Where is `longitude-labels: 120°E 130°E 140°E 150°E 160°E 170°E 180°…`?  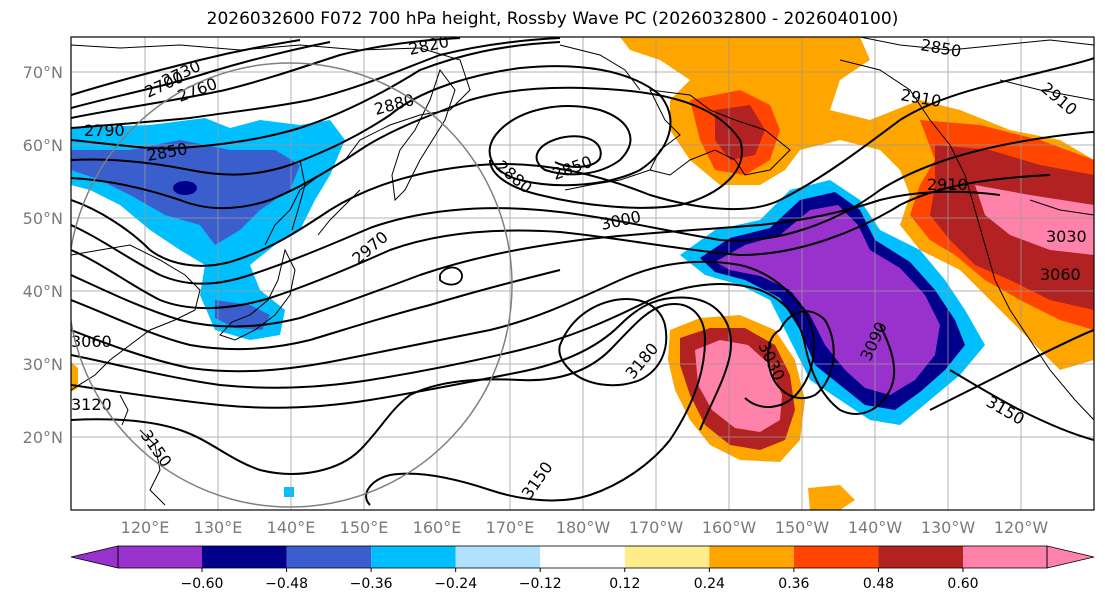 longitude-labels: 120°E 130°E 140°E 150°E 160°E 170°E 180°… is located at coordinates (585, 527).